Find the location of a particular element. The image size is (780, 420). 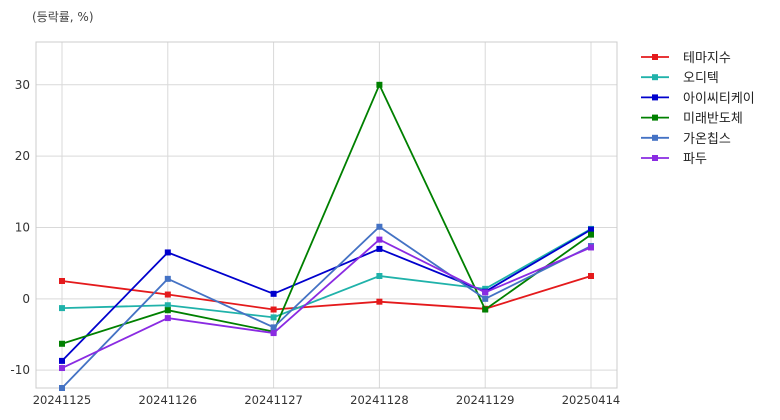

x-tick-label: 20241128 is located at coordinates (379, 400).